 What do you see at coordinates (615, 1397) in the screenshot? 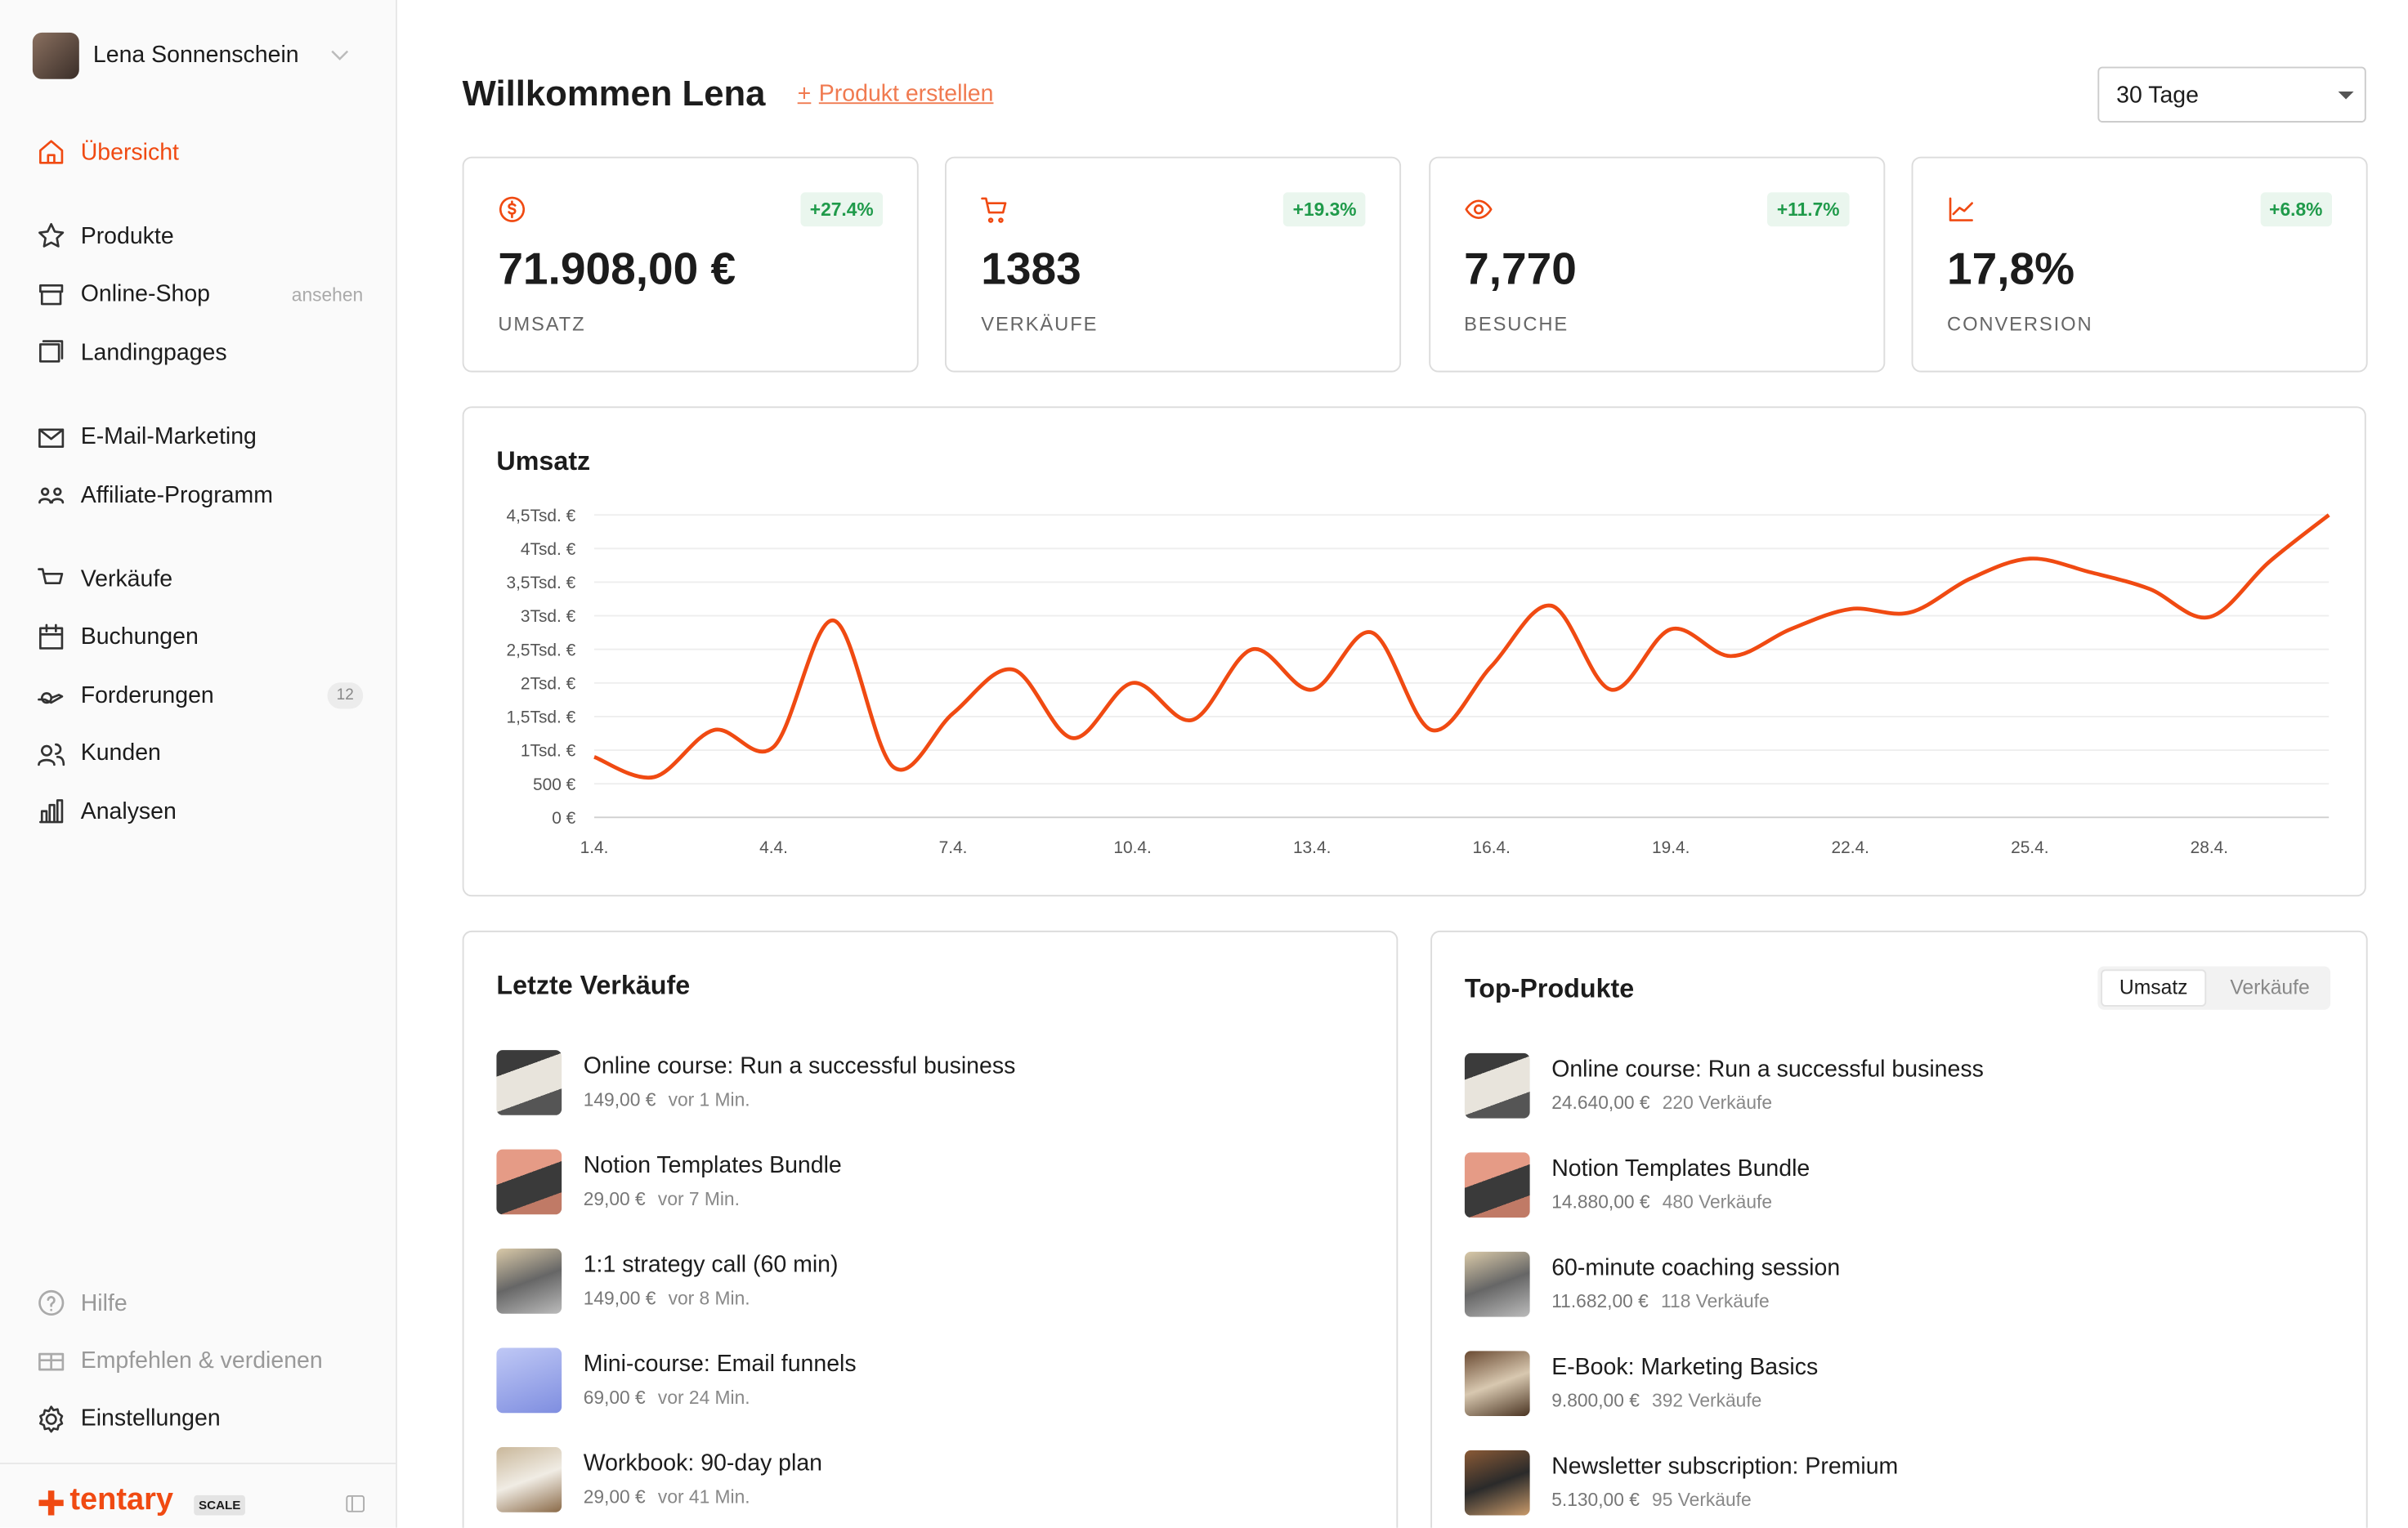
I see `item-amount: 69,00 €` at bounding box center [615, 1397].